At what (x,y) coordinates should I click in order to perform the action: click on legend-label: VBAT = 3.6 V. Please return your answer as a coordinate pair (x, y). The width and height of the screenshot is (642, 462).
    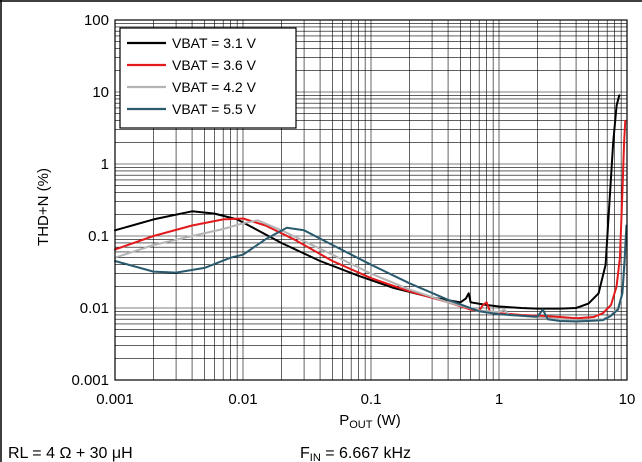
    Looking at the image, I should click on (214, 65).